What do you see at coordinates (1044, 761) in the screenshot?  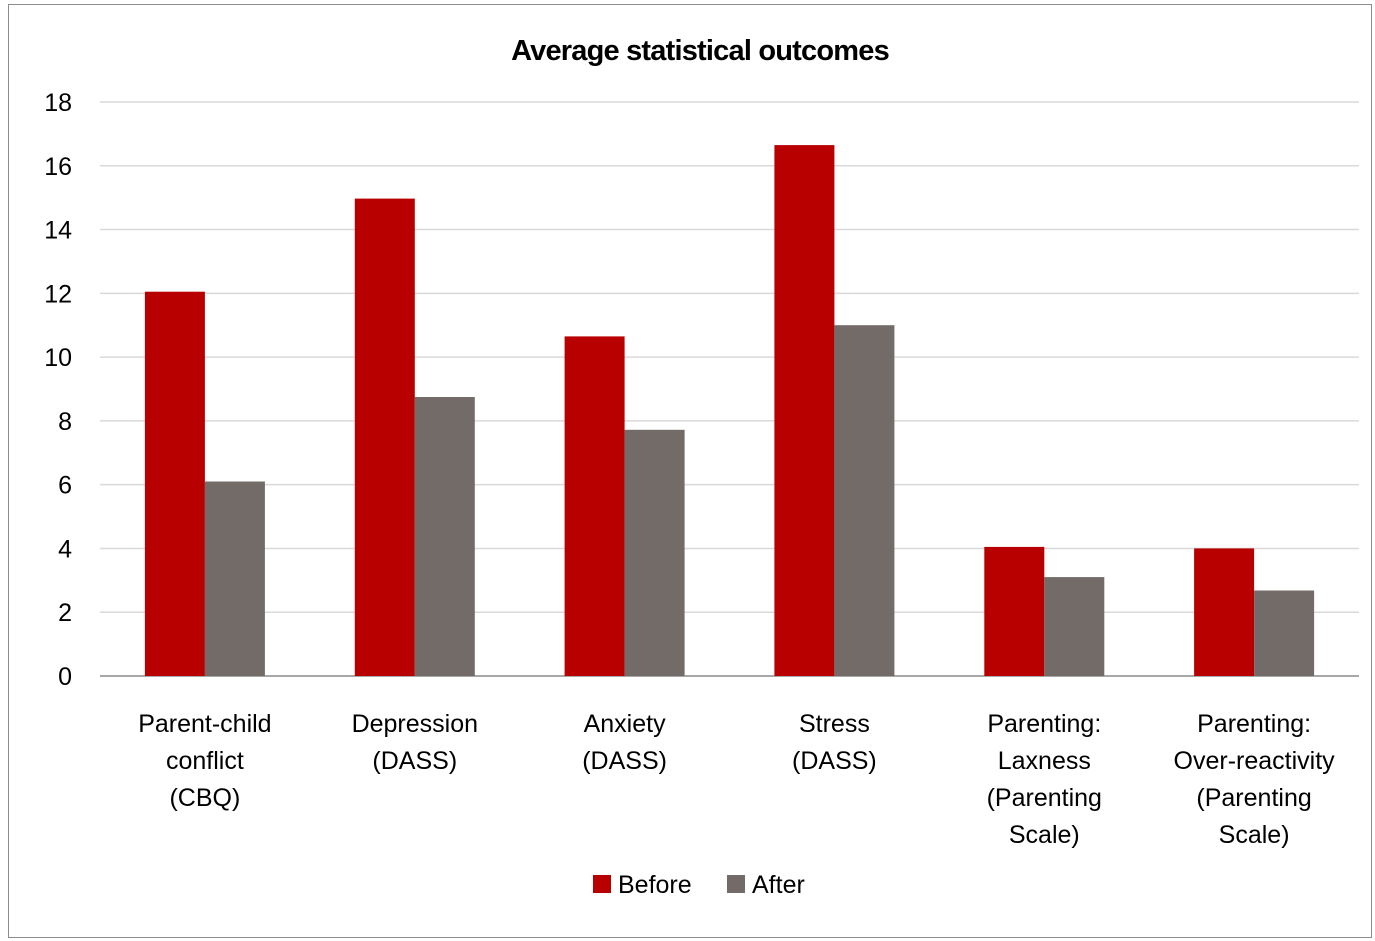 I see `x-category-label-line: Laxness` at bounding box center [1044, 761].